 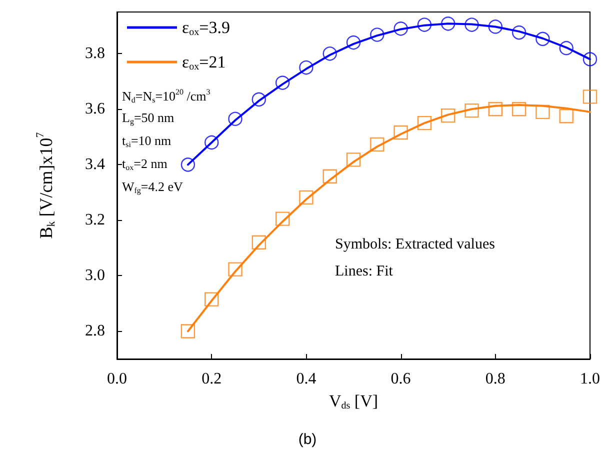 I want to click on y-tick-label: 3.4, so click(x=95, y=165).